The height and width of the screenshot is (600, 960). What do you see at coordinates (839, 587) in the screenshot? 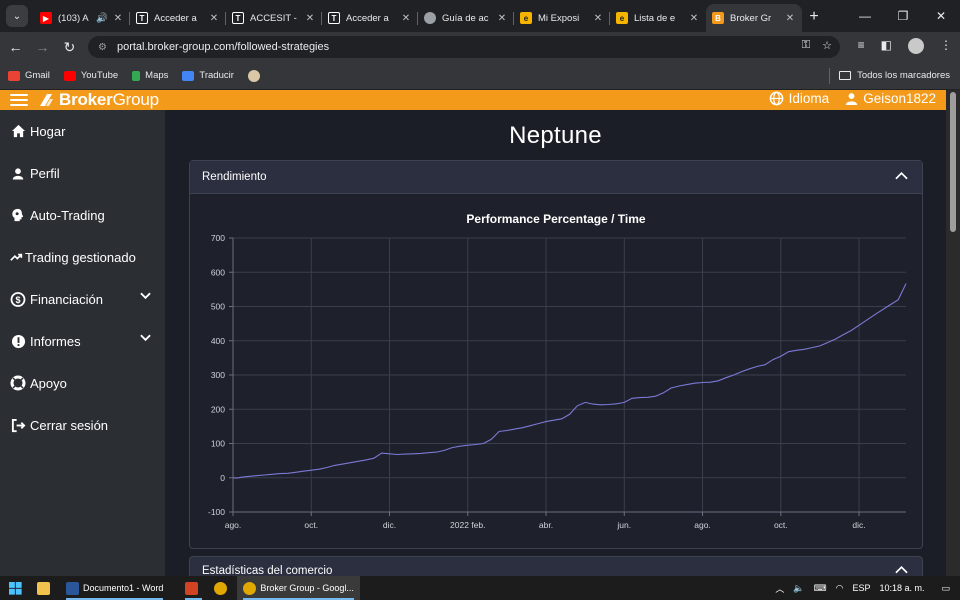
I see `wifi-icon: ◠` at bounding box center [839, 587].